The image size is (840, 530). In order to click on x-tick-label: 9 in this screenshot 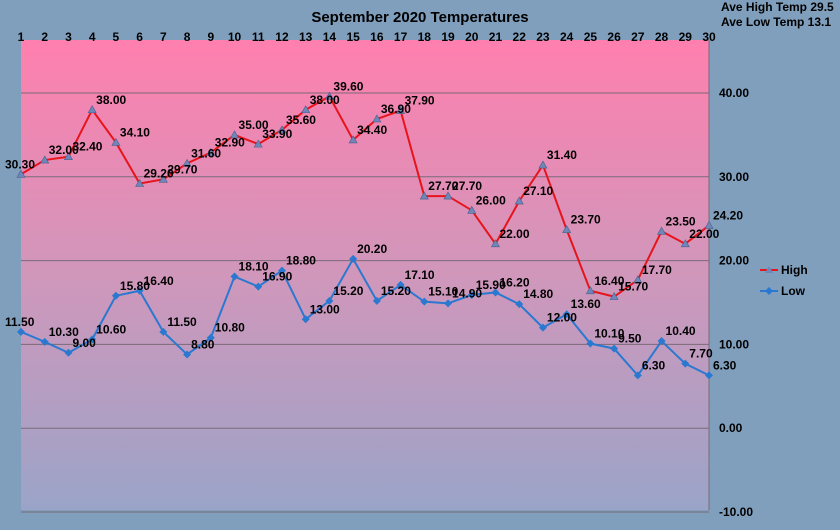, I will do `click(210, 37)`.